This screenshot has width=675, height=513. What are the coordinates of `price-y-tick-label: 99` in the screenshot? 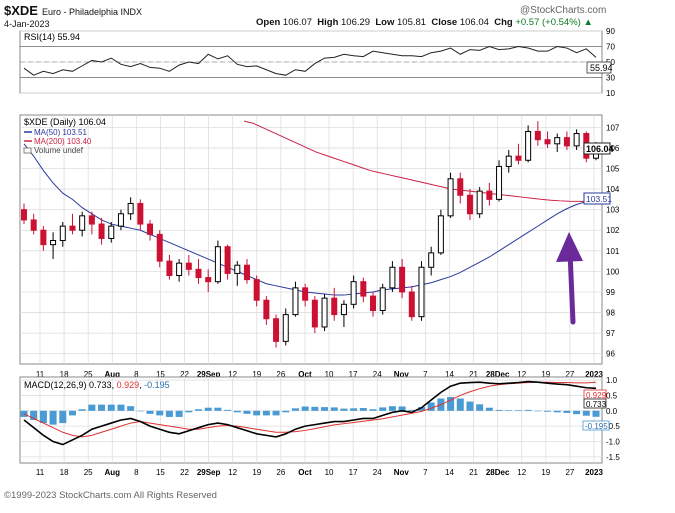 It's located at (610, 292).